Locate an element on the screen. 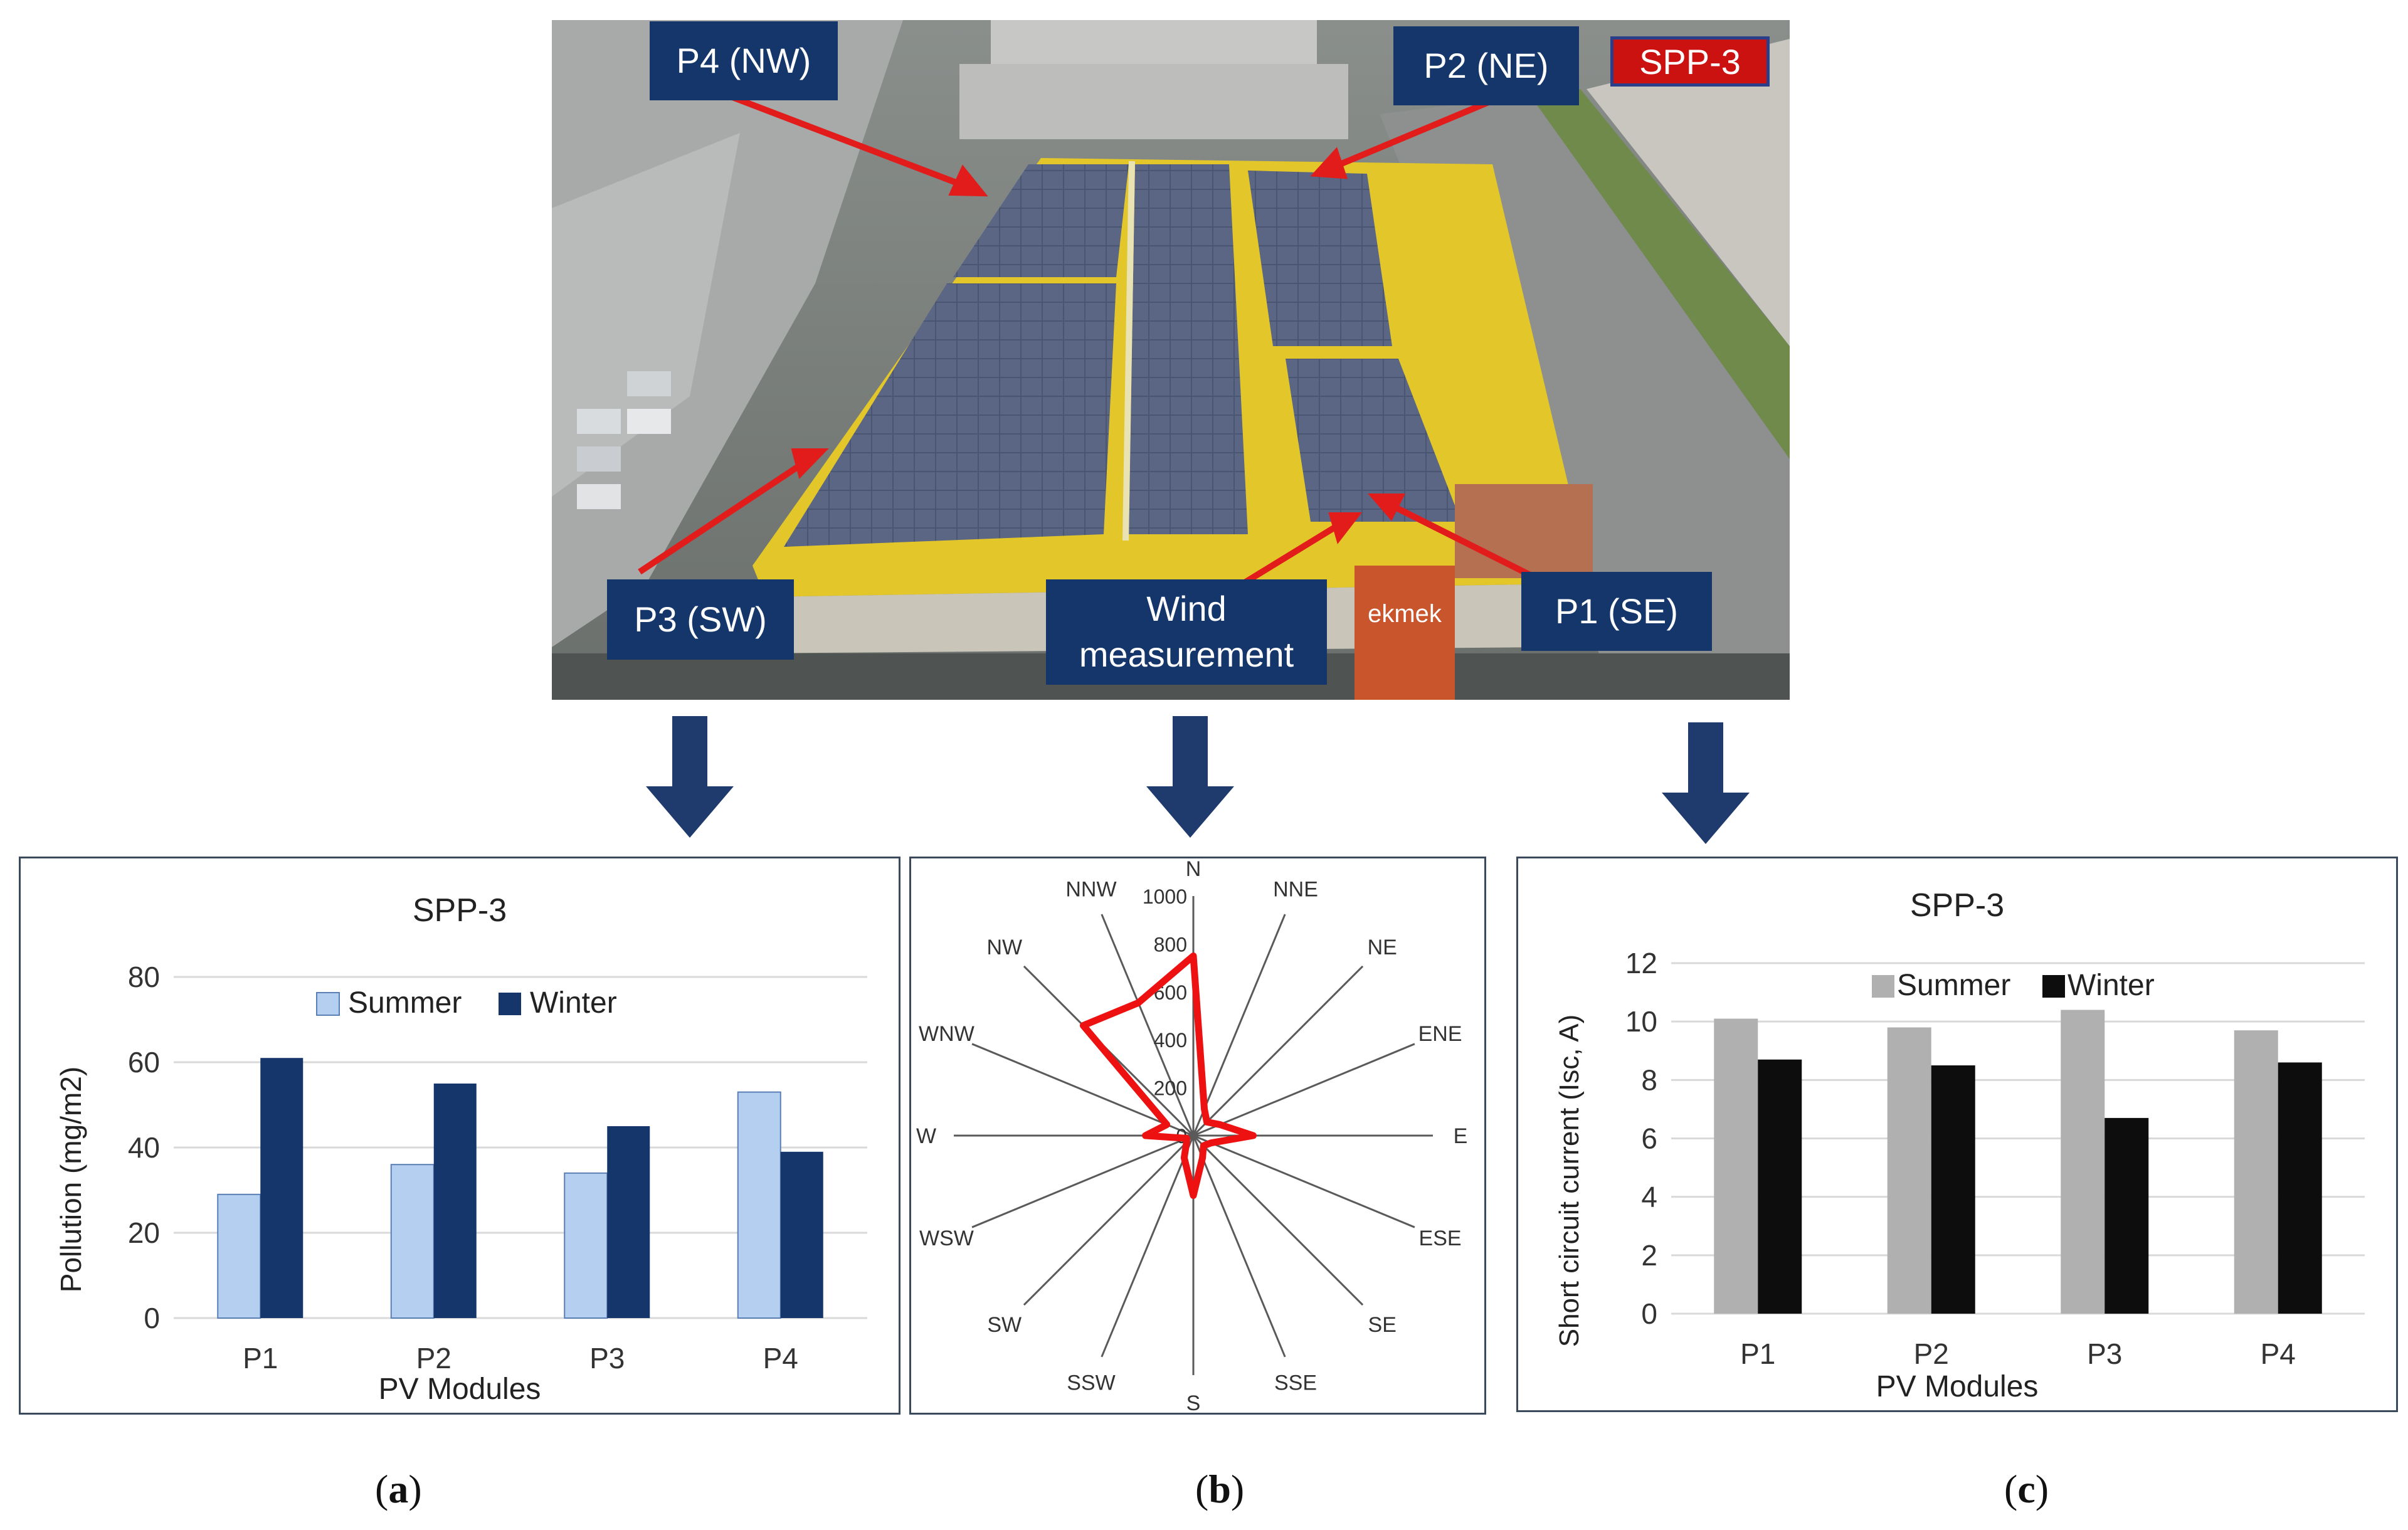 The width and height of the screenshot is (2408, 1530). spoke-ne is located at coordinates (1278, 1051).